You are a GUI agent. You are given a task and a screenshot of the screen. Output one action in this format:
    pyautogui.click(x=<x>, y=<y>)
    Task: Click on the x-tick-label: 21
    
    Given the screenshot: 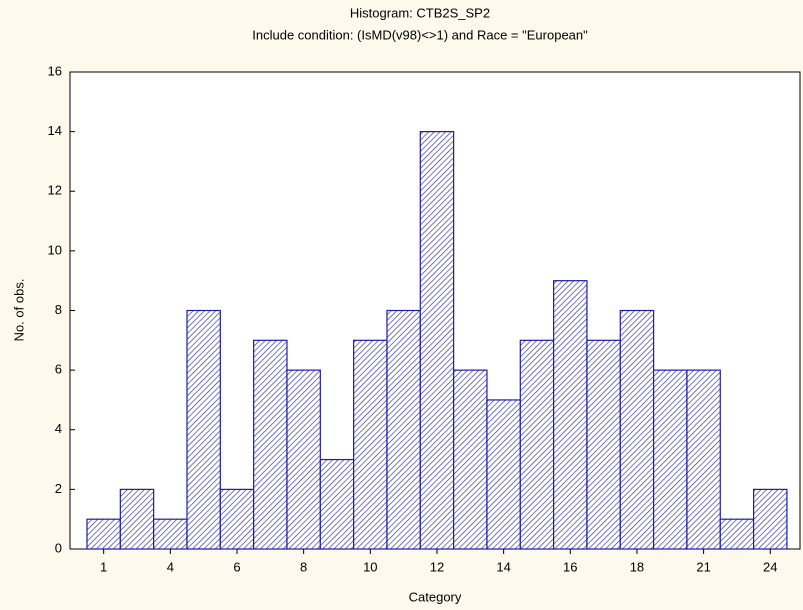 What is the action you would take?
    pyautogui.click(x=703, y=566)
    